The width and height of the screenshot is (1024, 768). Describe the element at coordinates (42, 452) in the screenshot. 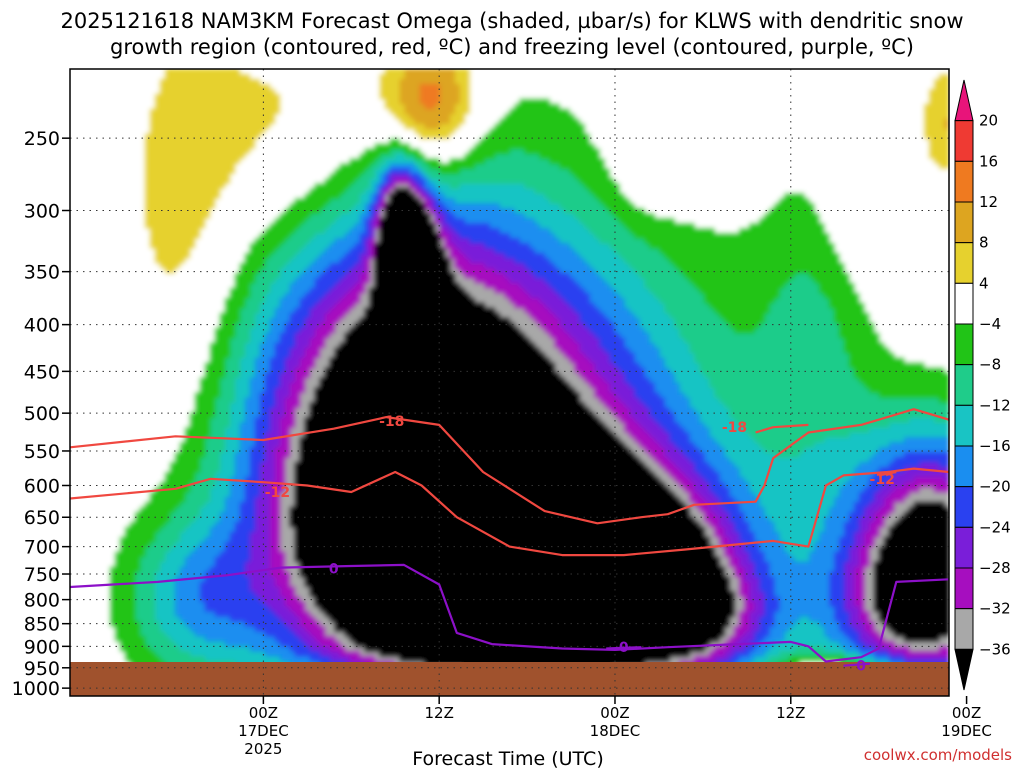

I see `y-tick-label: 550` at that location.